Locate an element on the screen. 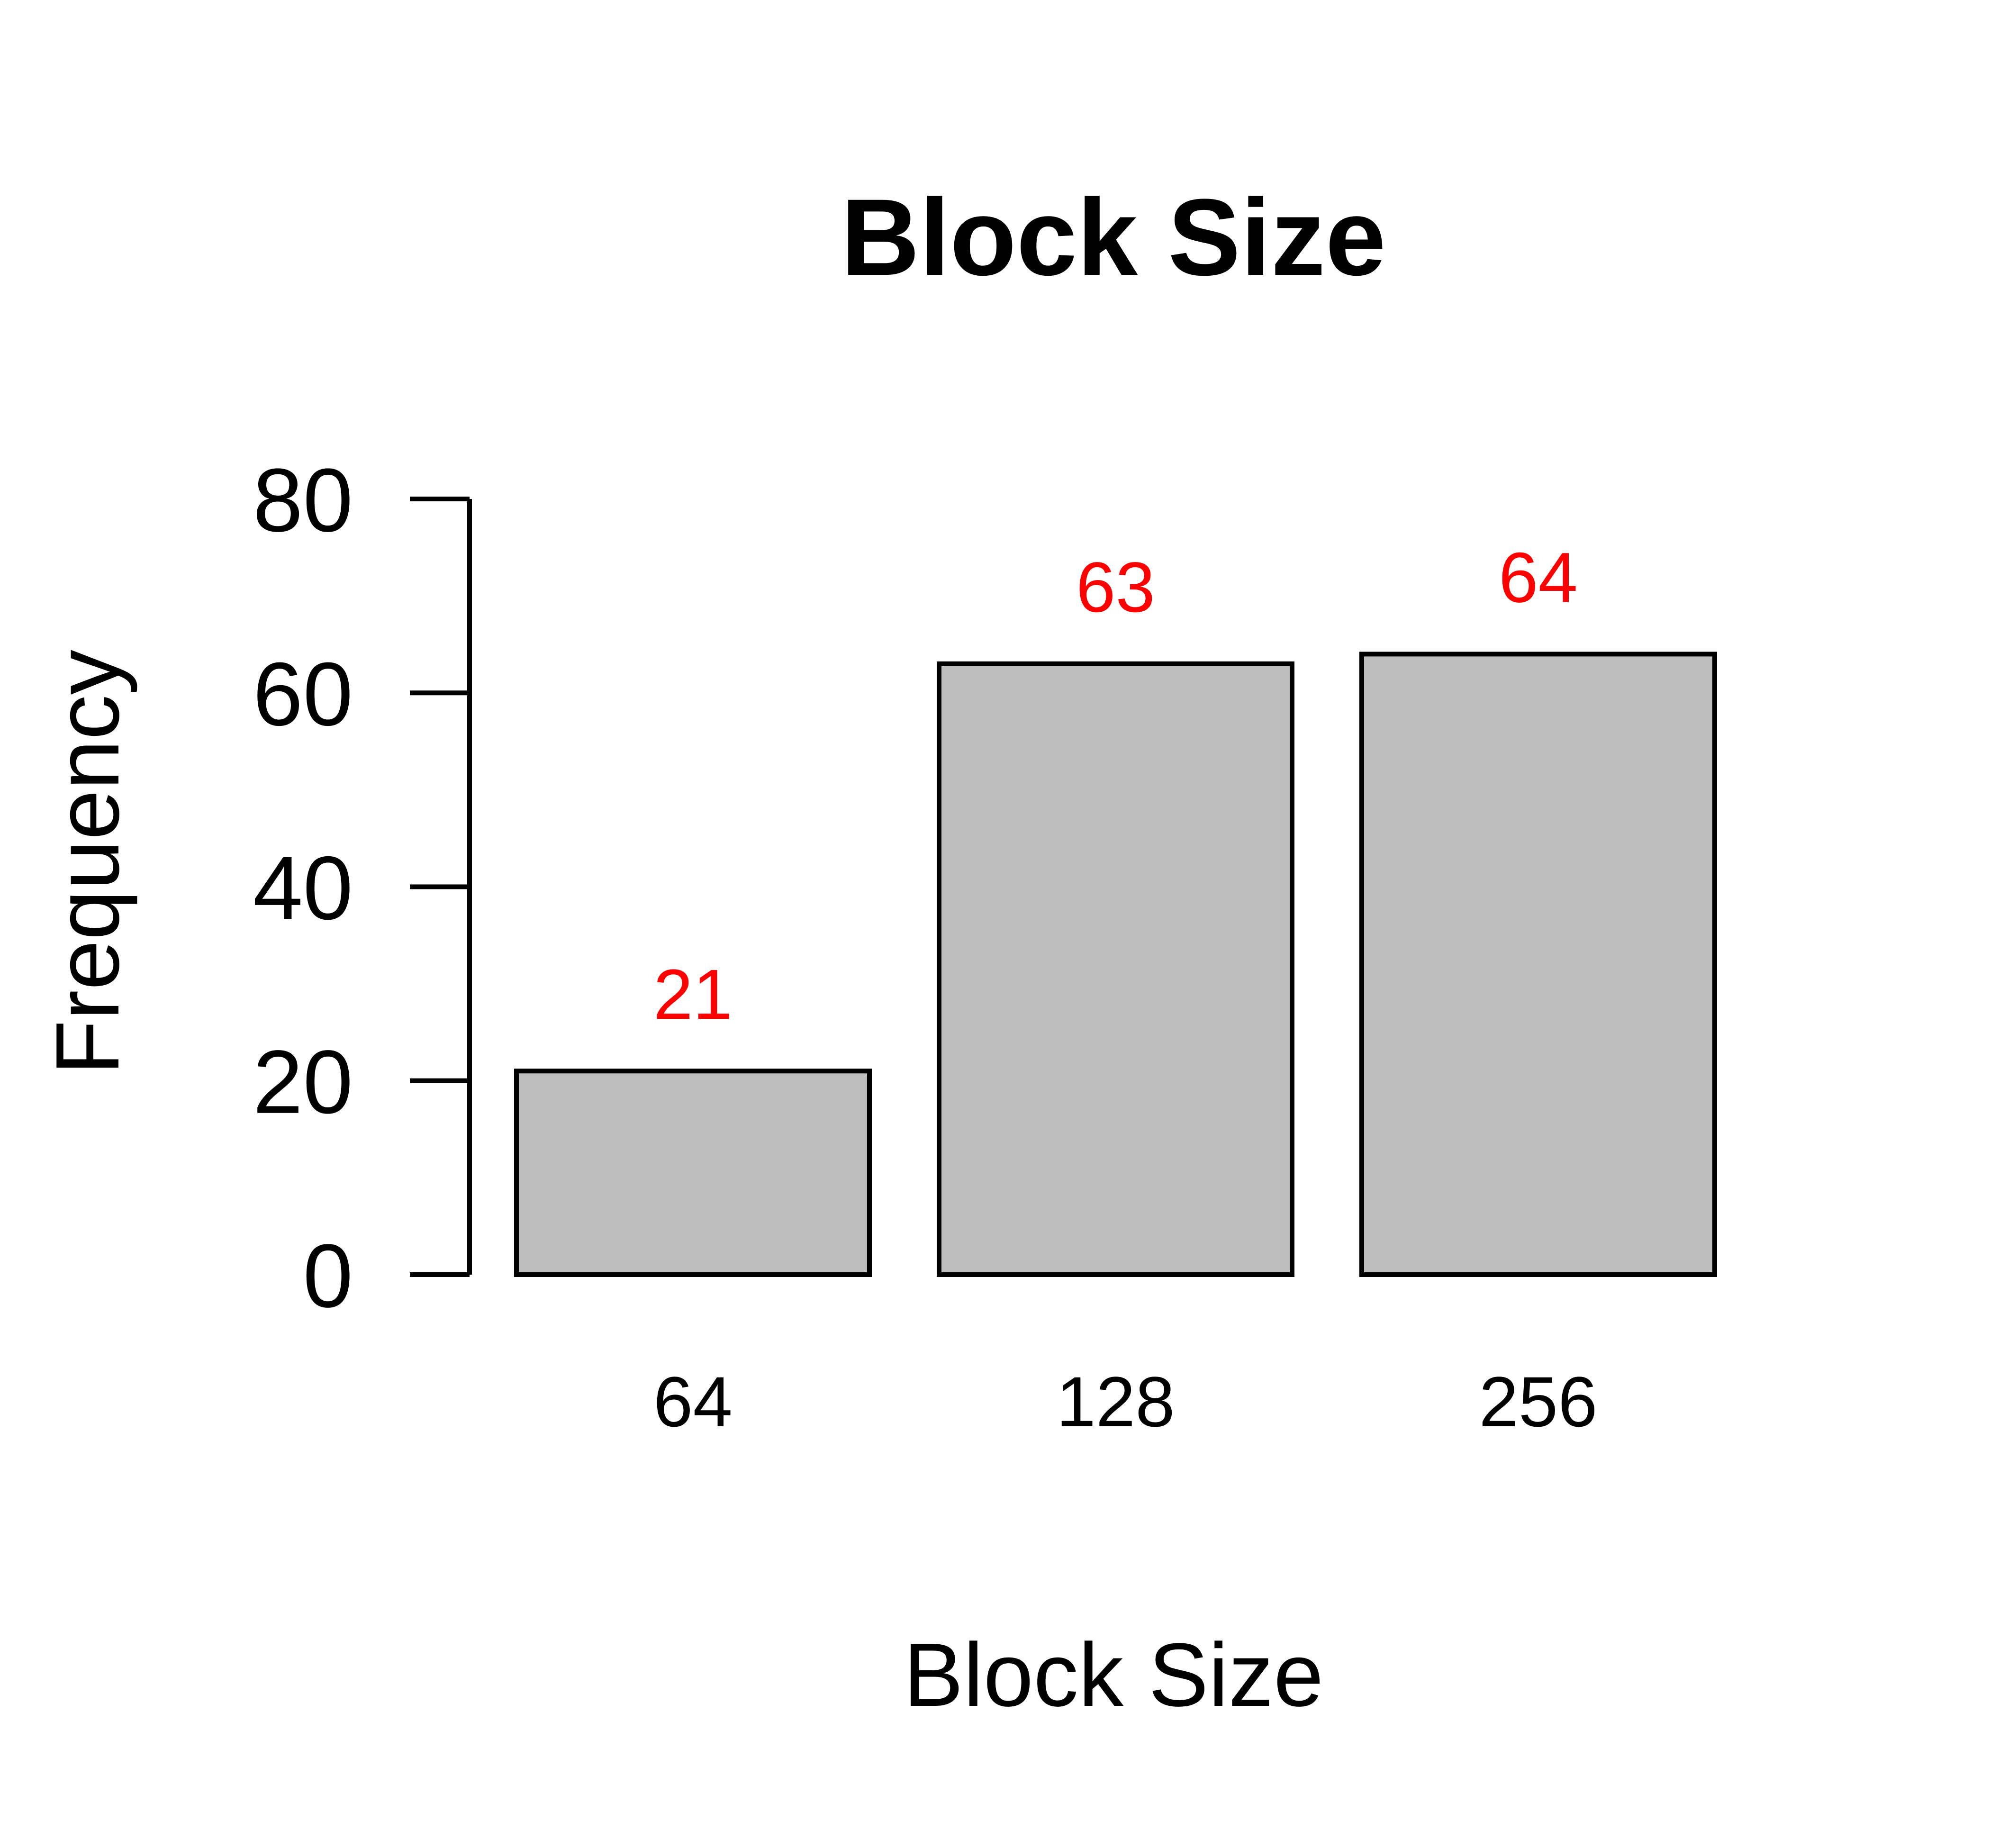 This screenshot has width=1990, height=1848. x-ticks: 64 128 256 is located at coordinates (1125, 1401).